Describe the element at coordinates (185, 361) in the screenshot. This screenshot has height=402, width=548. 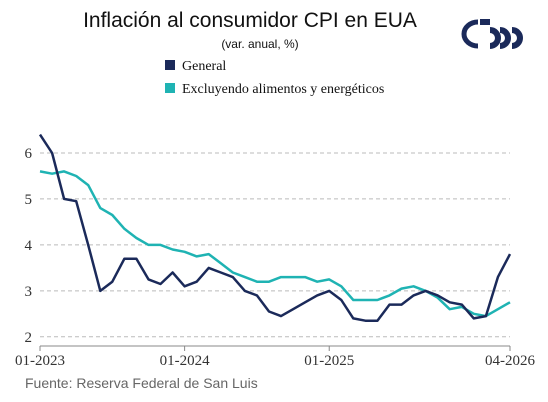
I see `x-tick-label: 01-2024` at that location.